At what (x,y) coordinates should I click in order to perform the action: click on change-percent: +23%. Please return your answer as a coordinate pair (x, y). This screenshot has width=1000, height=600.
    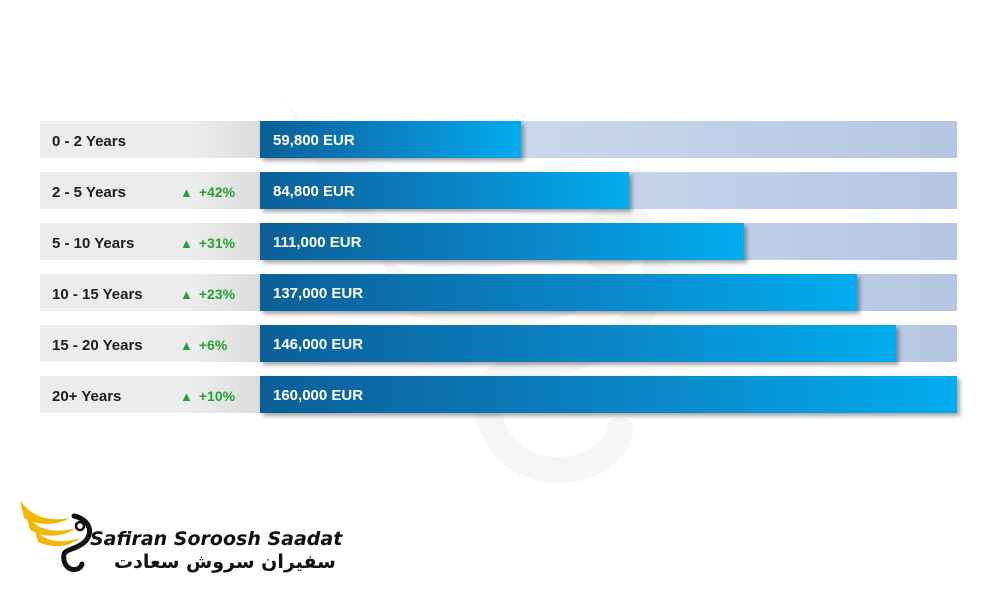
    Looking at the image, I should click on (217, 294).